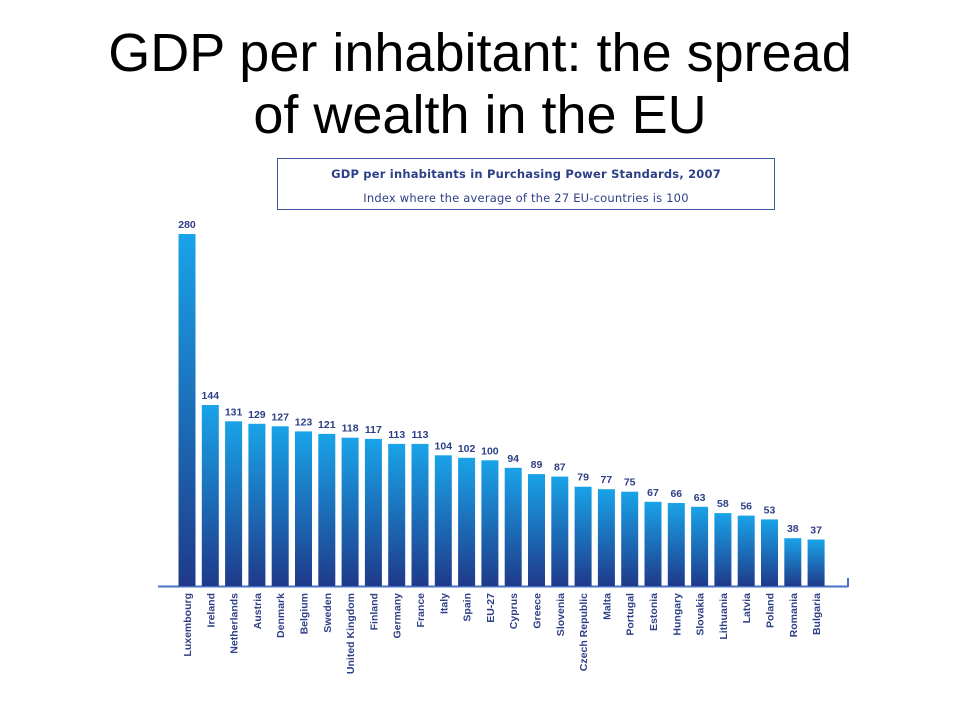 The width and height of the screenshot is (960, 720). I want to click on category-label: Netherlands, so click(235, 623).